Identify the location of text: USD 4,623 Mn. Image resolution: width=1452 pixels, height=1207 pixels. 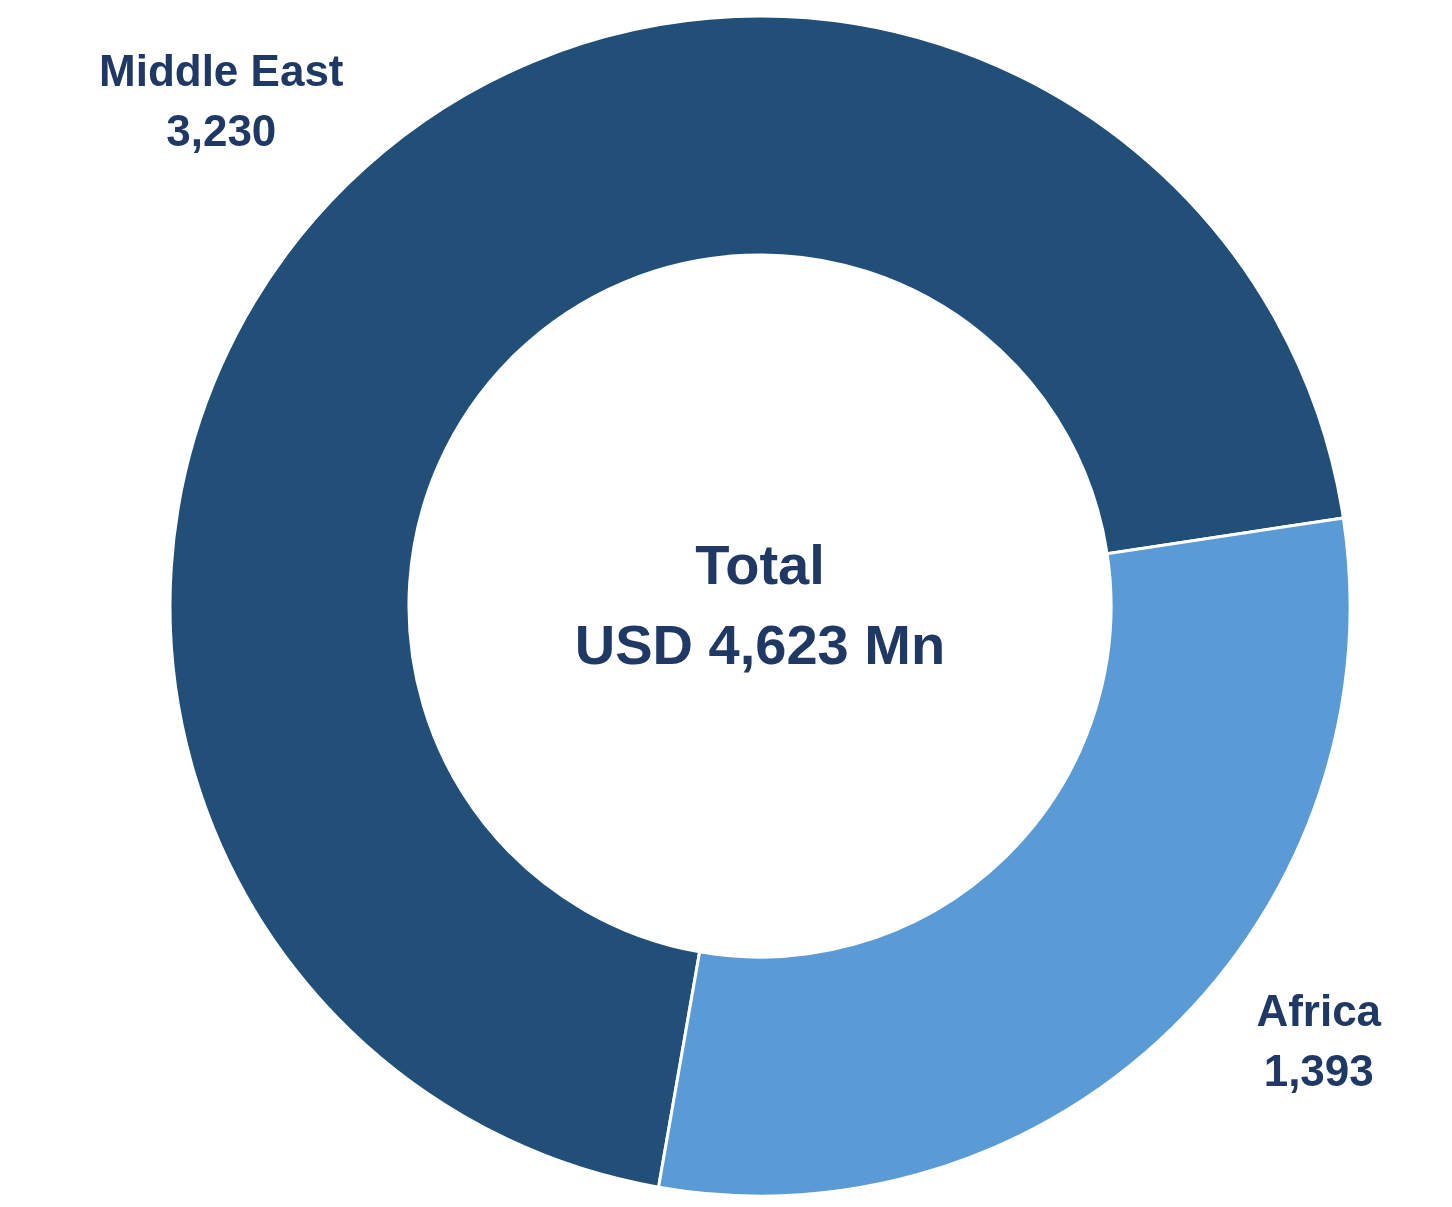
(760, 644).